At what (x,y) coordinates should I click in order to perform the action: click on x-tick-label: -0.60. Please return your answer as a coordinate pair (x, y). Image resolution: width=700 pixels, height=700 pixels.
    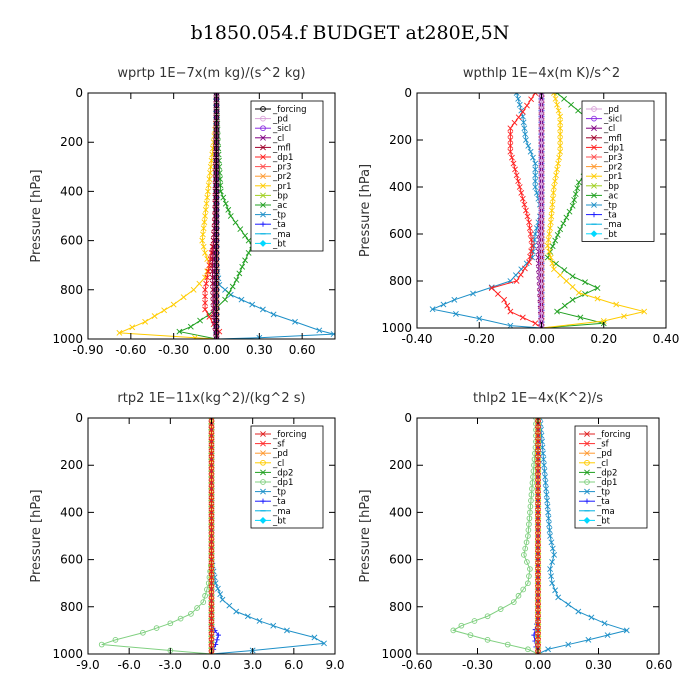
    Looking at the image, I should click on (130, 350).